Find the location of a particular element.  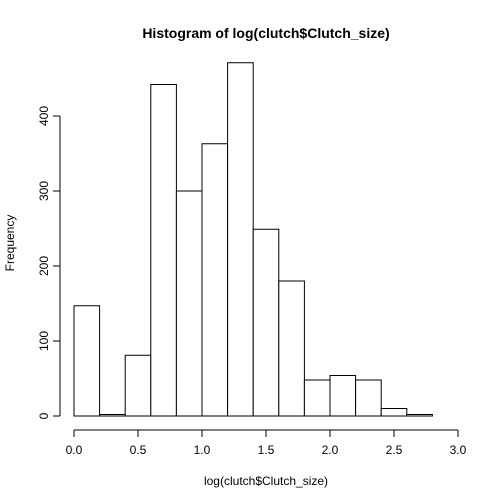

y-axis-label: Frequency is located at coordinates (10, 243).